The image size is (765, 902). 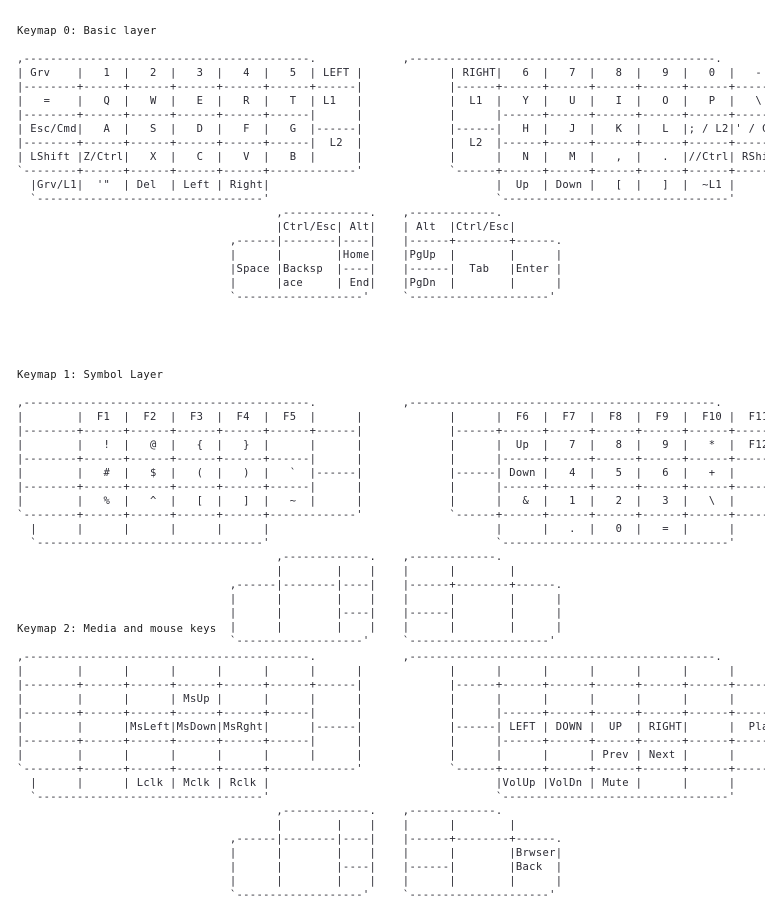 What do you see at coordinates (117, 629) in the screenshot?
I see `keymap-2-title: Keymap 2: Media and mouse keys` at bounding box center [117, 629].